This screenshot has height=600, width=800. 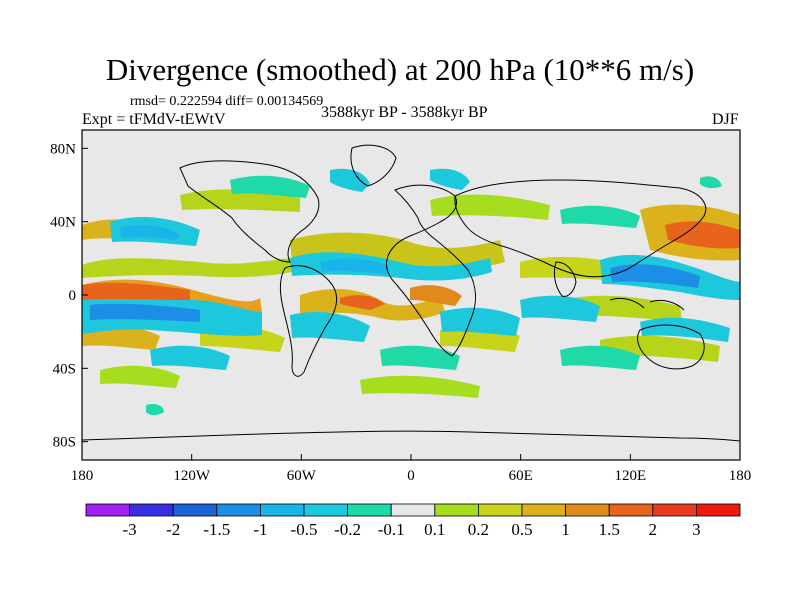 I want to click on lon-tick-label: 120E, so click(x=630, y=476).